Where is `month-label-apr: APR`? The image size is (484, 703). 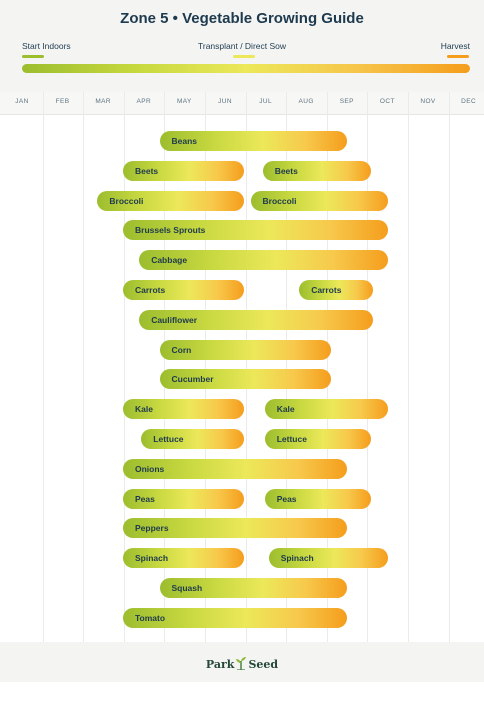 month-label-apr: APR is located at coordinates (144, 101).